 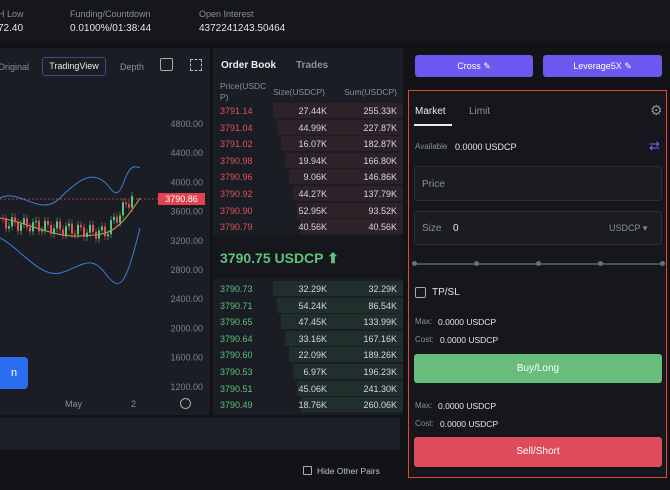 What do you see at coordinates (12, 28) in the screenshot?
I see `stat-value: 72.40` at bounding box center [12, 28].